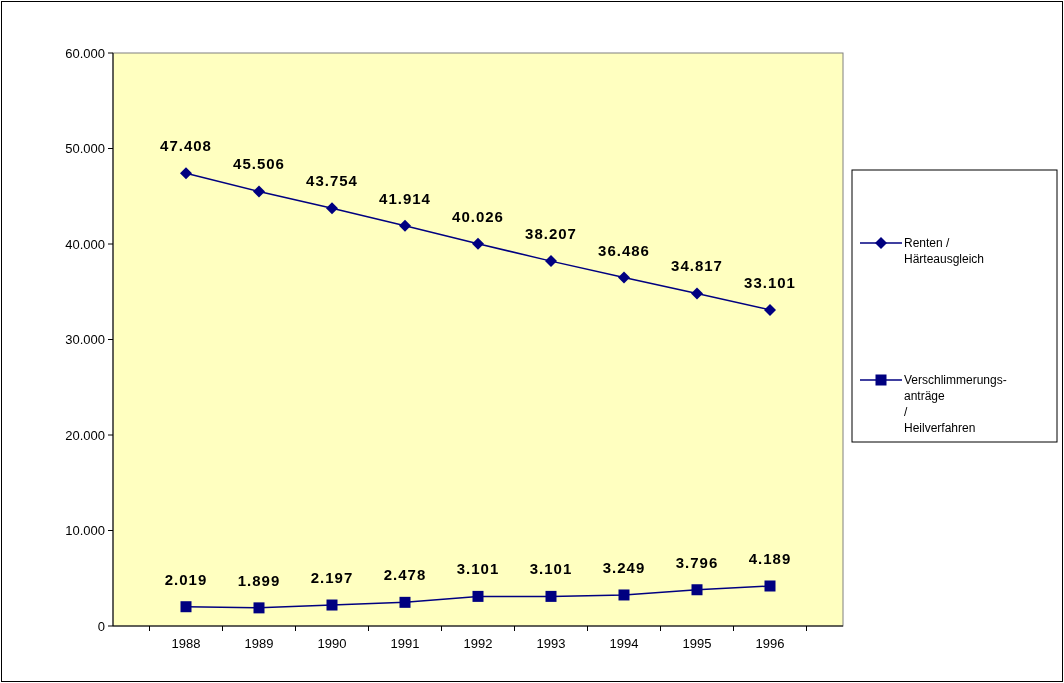 This screenshot has height=683, width=1064. I want to click on x-tick-label: 1994, so click(624, 643).